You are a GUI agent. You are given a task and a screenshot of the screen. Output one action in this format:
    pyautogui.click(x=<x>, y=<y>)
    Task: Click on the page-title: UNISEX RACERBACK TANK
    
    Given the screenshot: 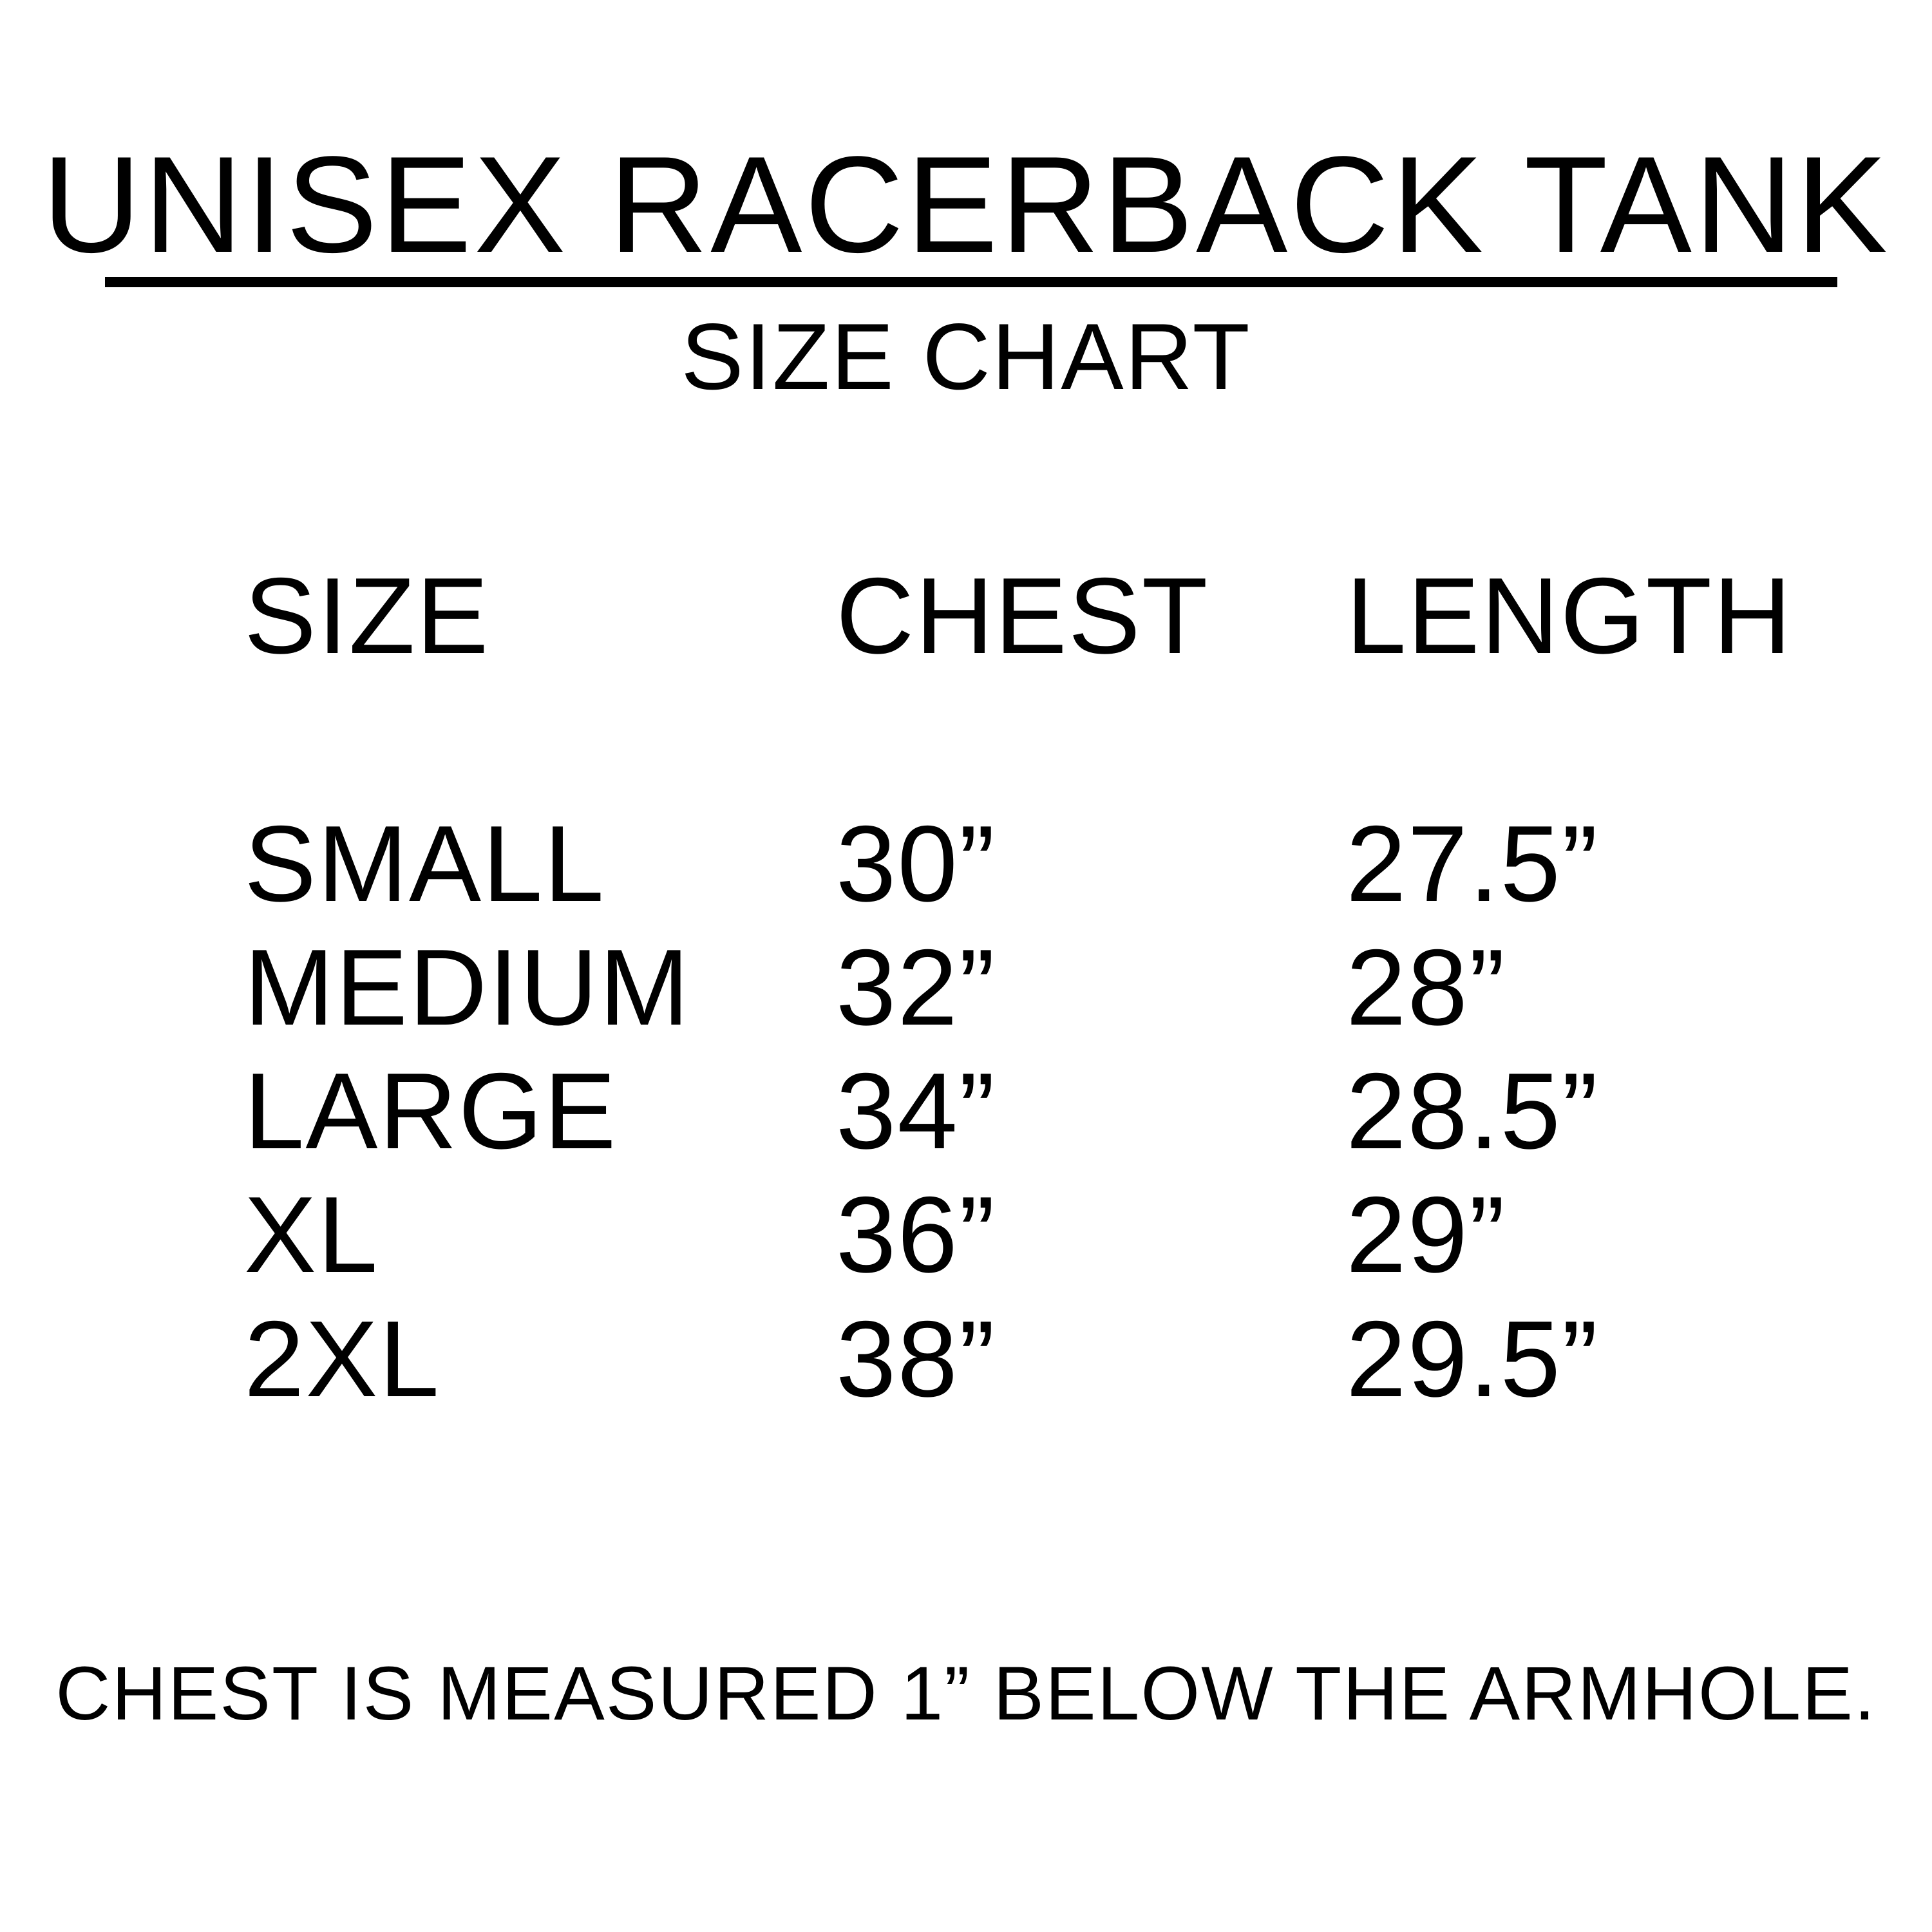 What is the action you would take?
    pyautogui.click(x=966, y=205)
    